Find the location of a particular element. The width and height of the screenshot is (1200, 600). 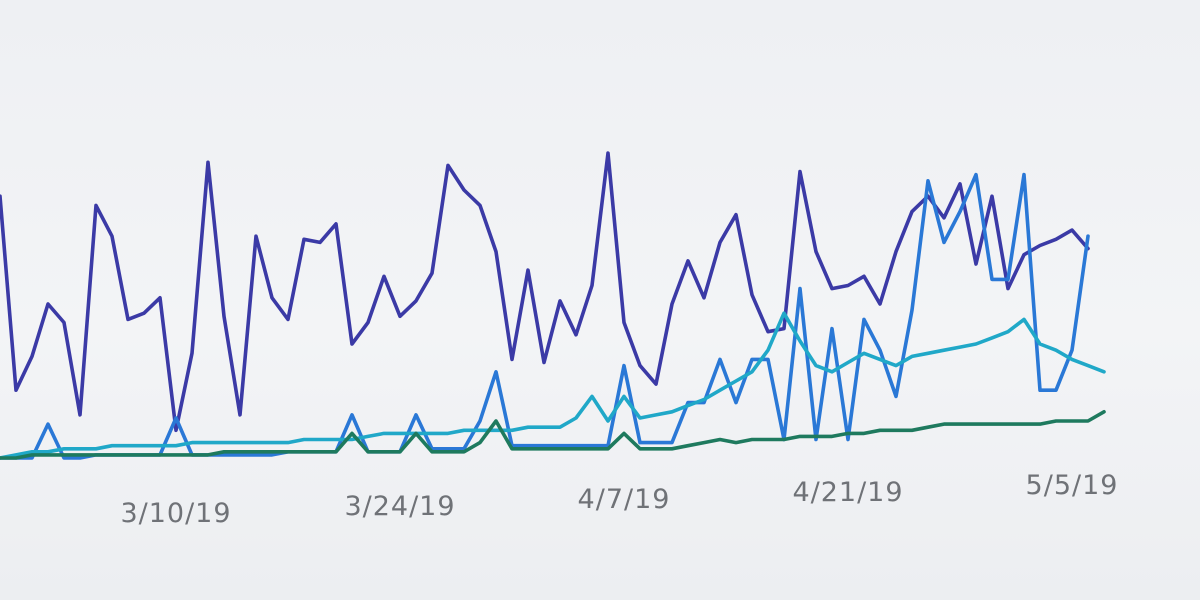

x-tick-label: 4/21/19 is located at coordinates (847, 492).